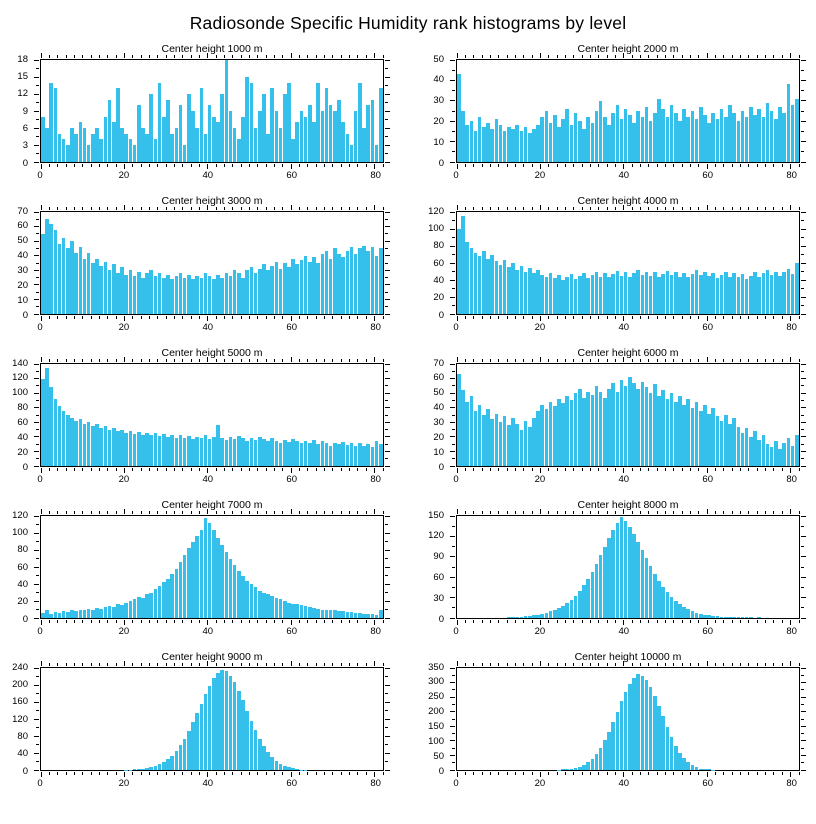 This screenshot has height=824, width=816. I want to click on y-axis-tick-label: 300, so click(436, 682).